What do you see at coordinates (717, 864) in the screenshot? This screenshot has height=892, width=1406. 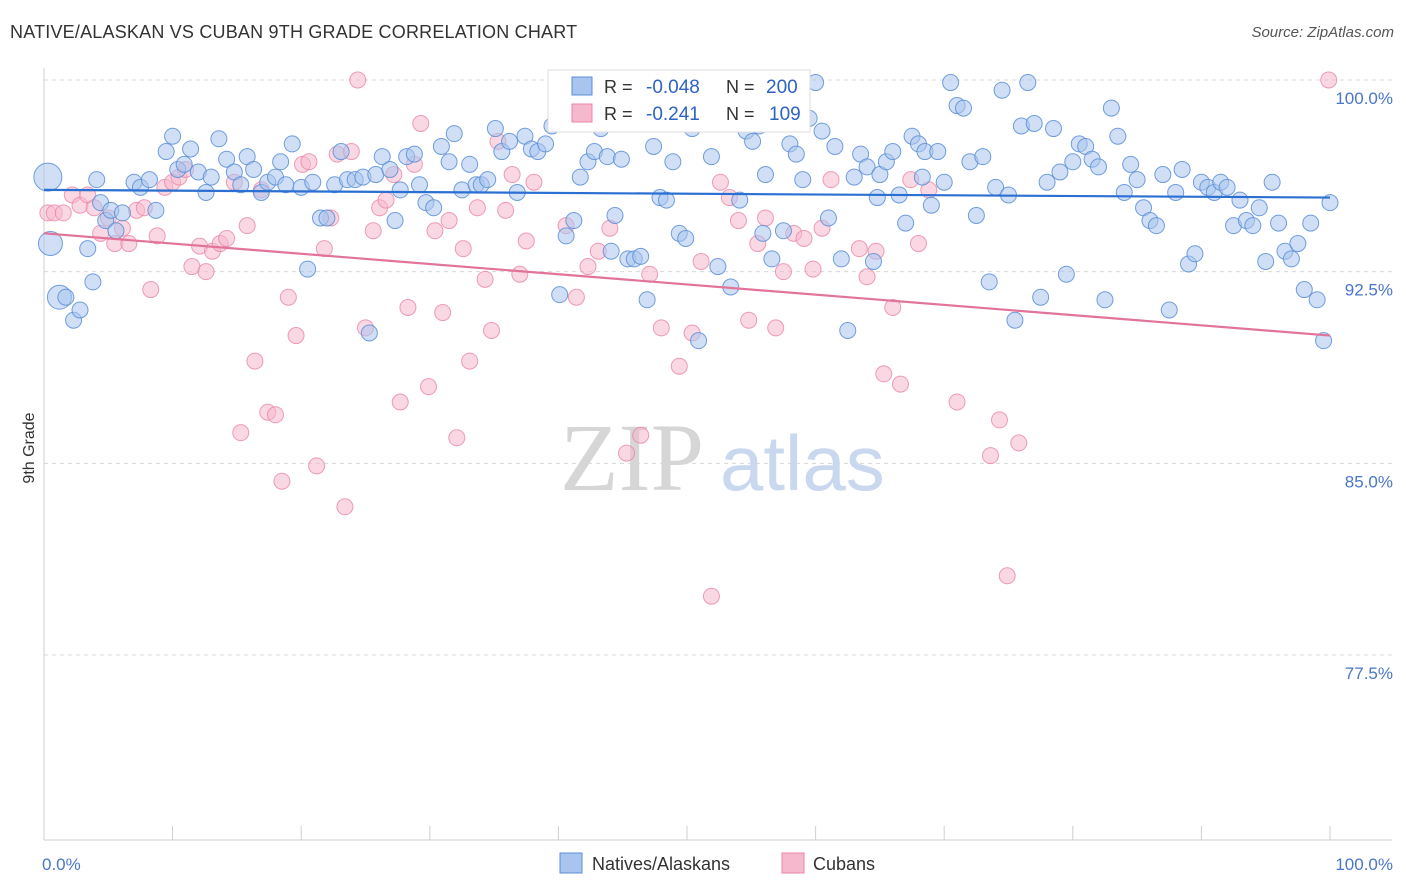 I see `x-tick-labels: 0.0% 100.0%` at bounding box center [717, 864].